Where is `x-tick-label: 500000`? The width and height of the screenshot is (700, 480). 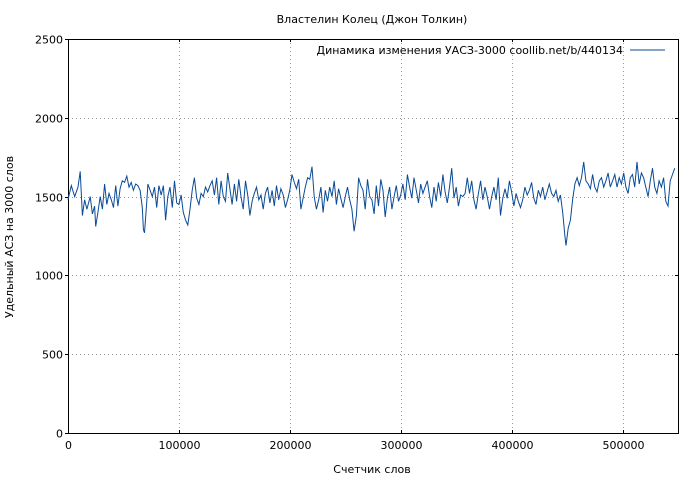 x-tick-label: 500000 is located at coordinates (624, 445).